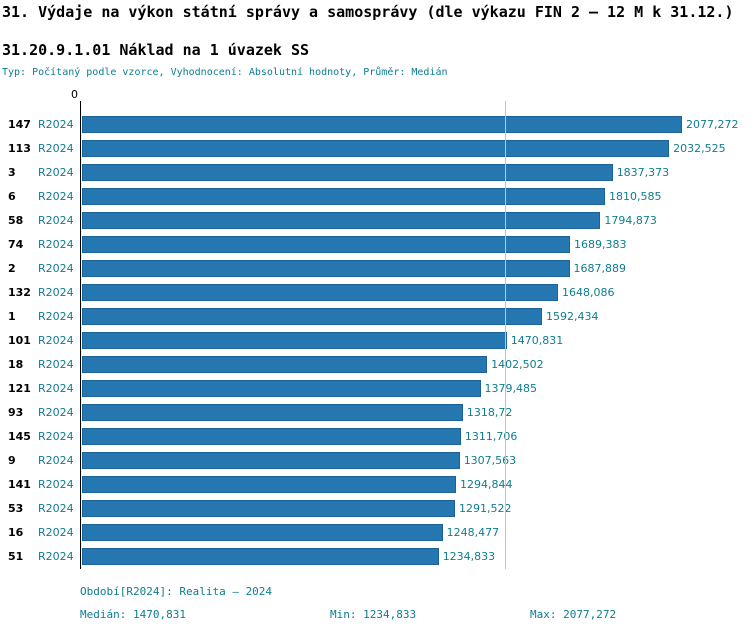  I want to click on chart-row: 121 R2024 1379,485, so click(375, 388).